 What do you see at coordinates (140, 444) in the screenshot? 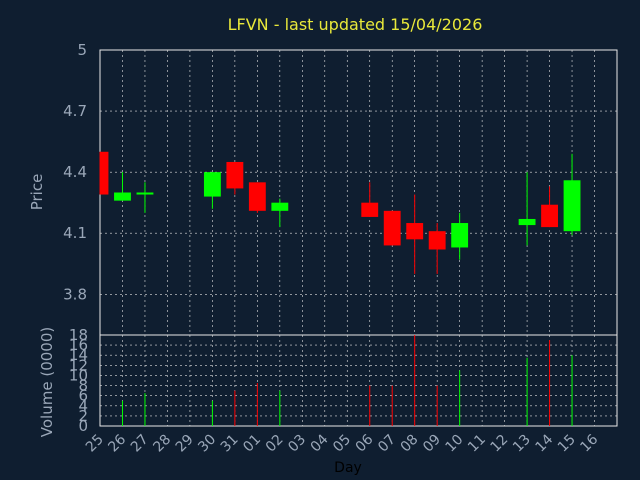
I see `day-tick-label: 27` at bounding box center [140, 444].